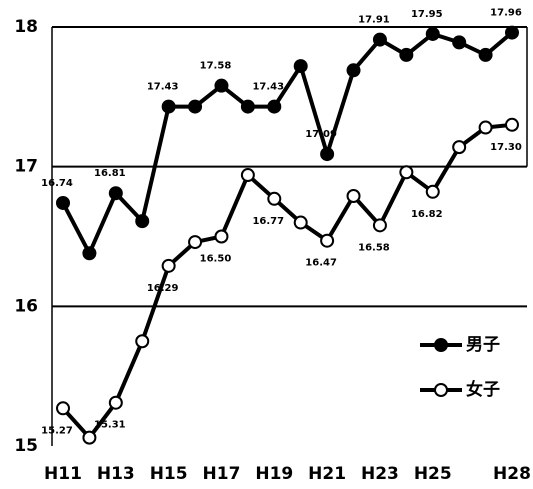 This screenshot has height=489, width=533. Describe the element at coordinates (222, 474) in the screenshot. I see `x-tick-label: H17` at that location.